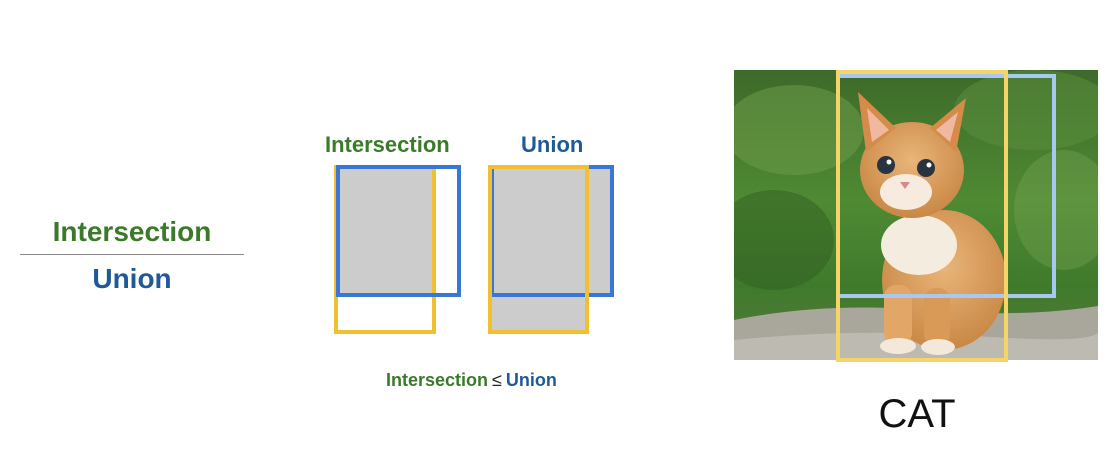 This screenshot has height=456, width=1108. I want to click on inequality-caption: Intersection ≤ Union, so click(471, 380).